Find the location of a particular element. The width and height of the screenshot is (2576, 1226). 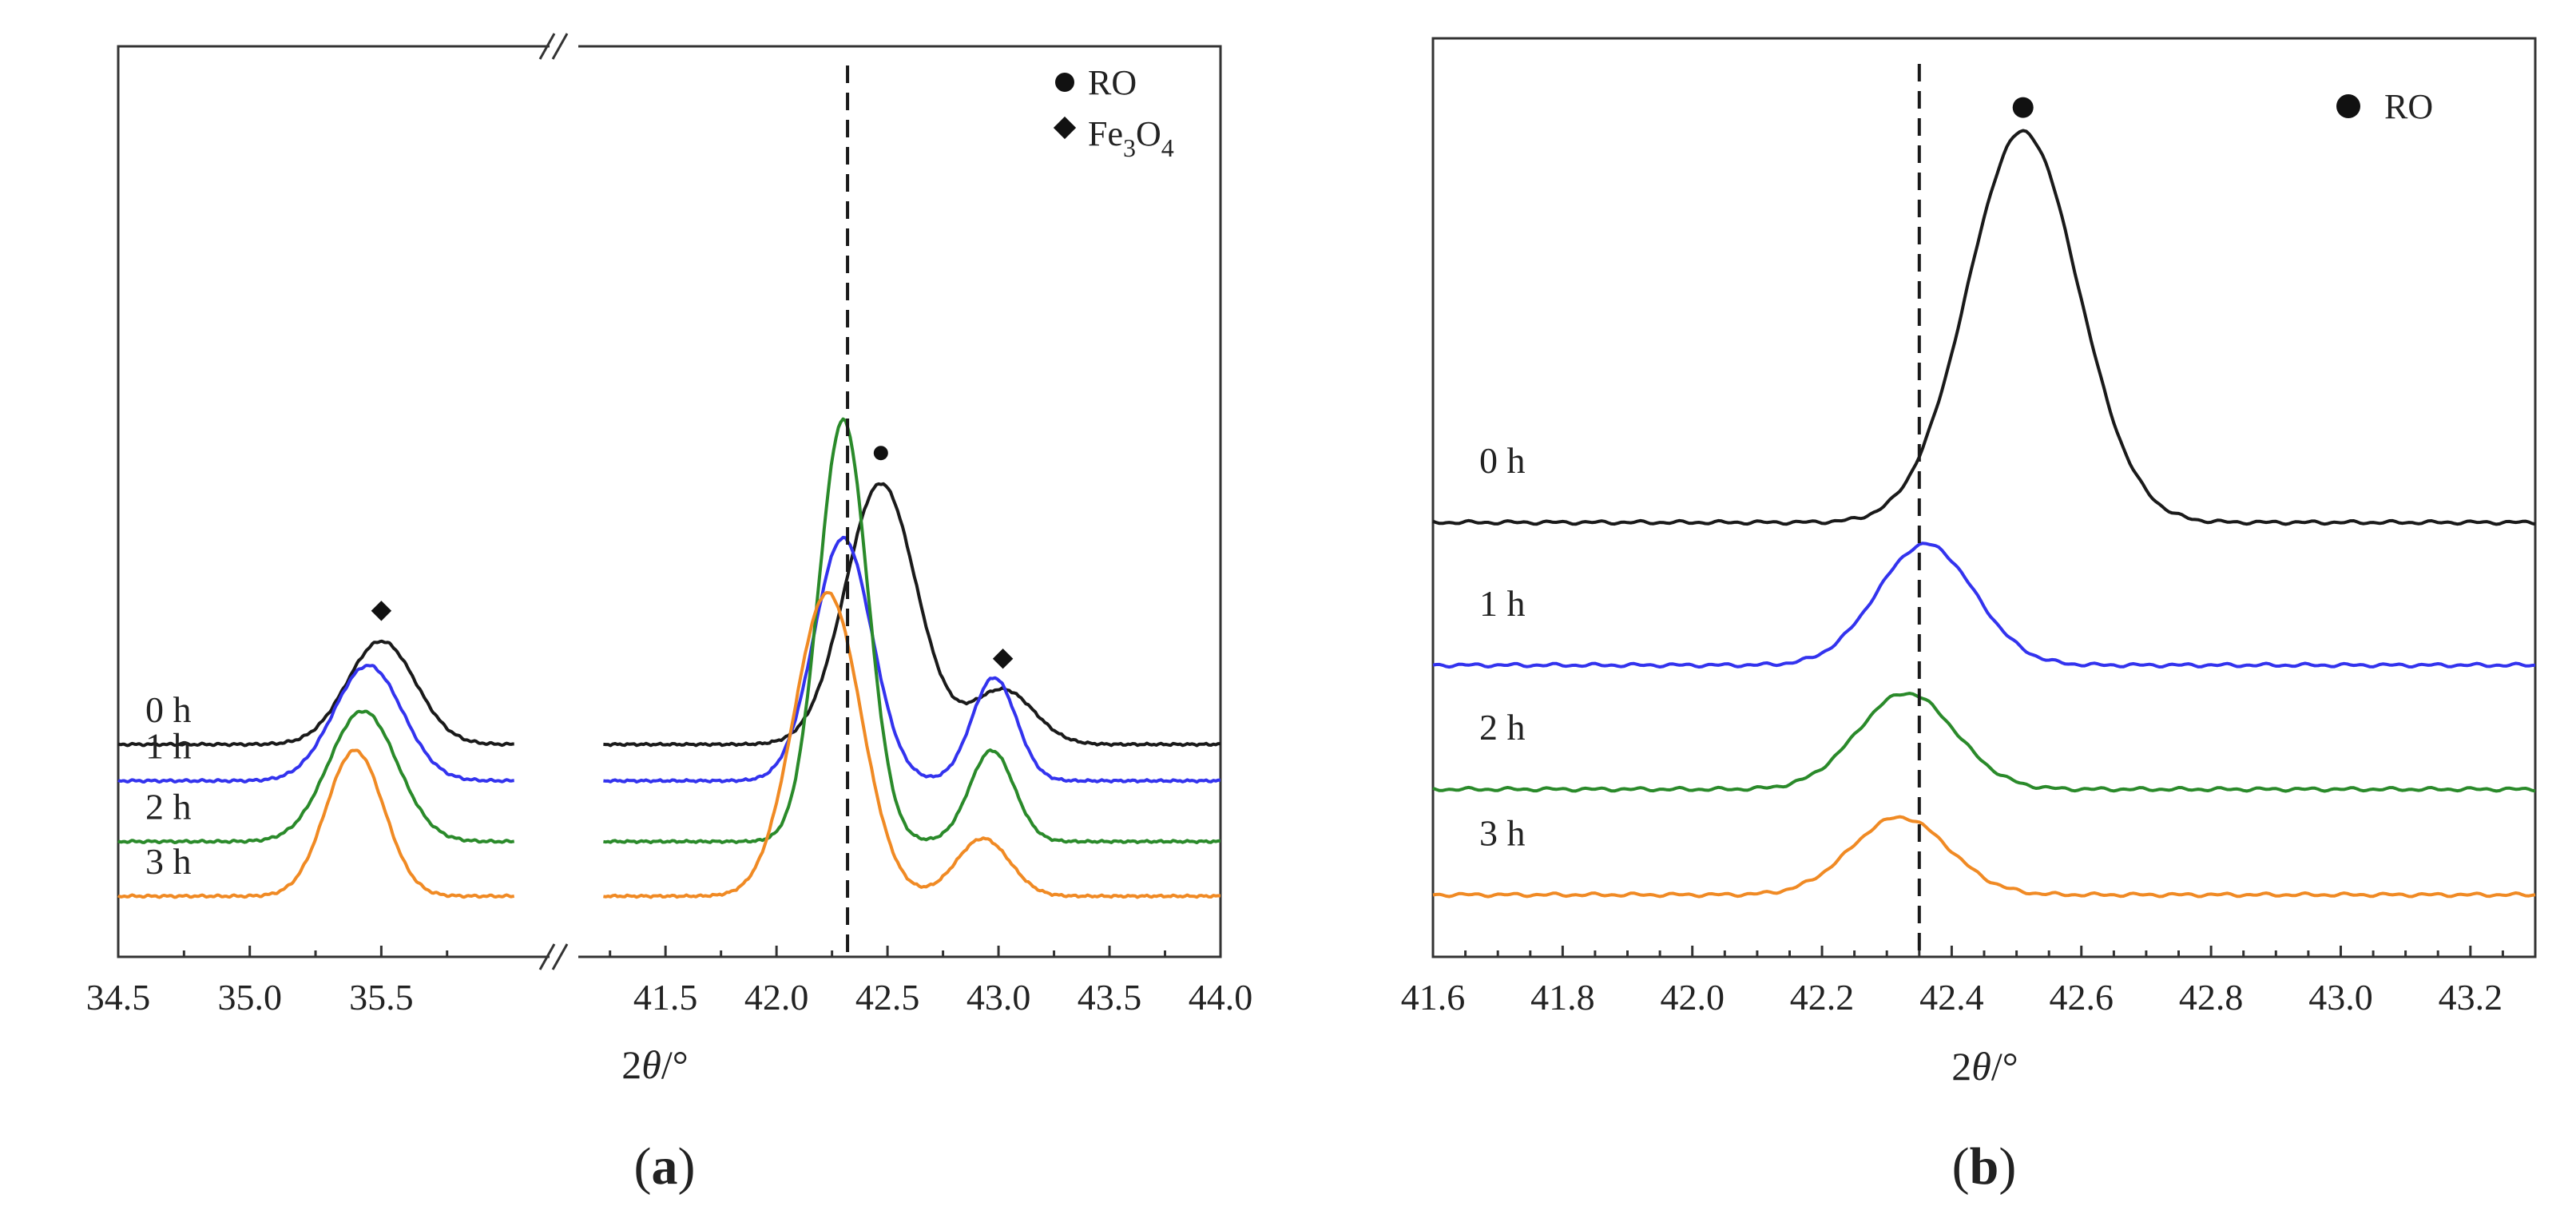

x-tick-label: 43.2 is located at coordinates (2471, 997).